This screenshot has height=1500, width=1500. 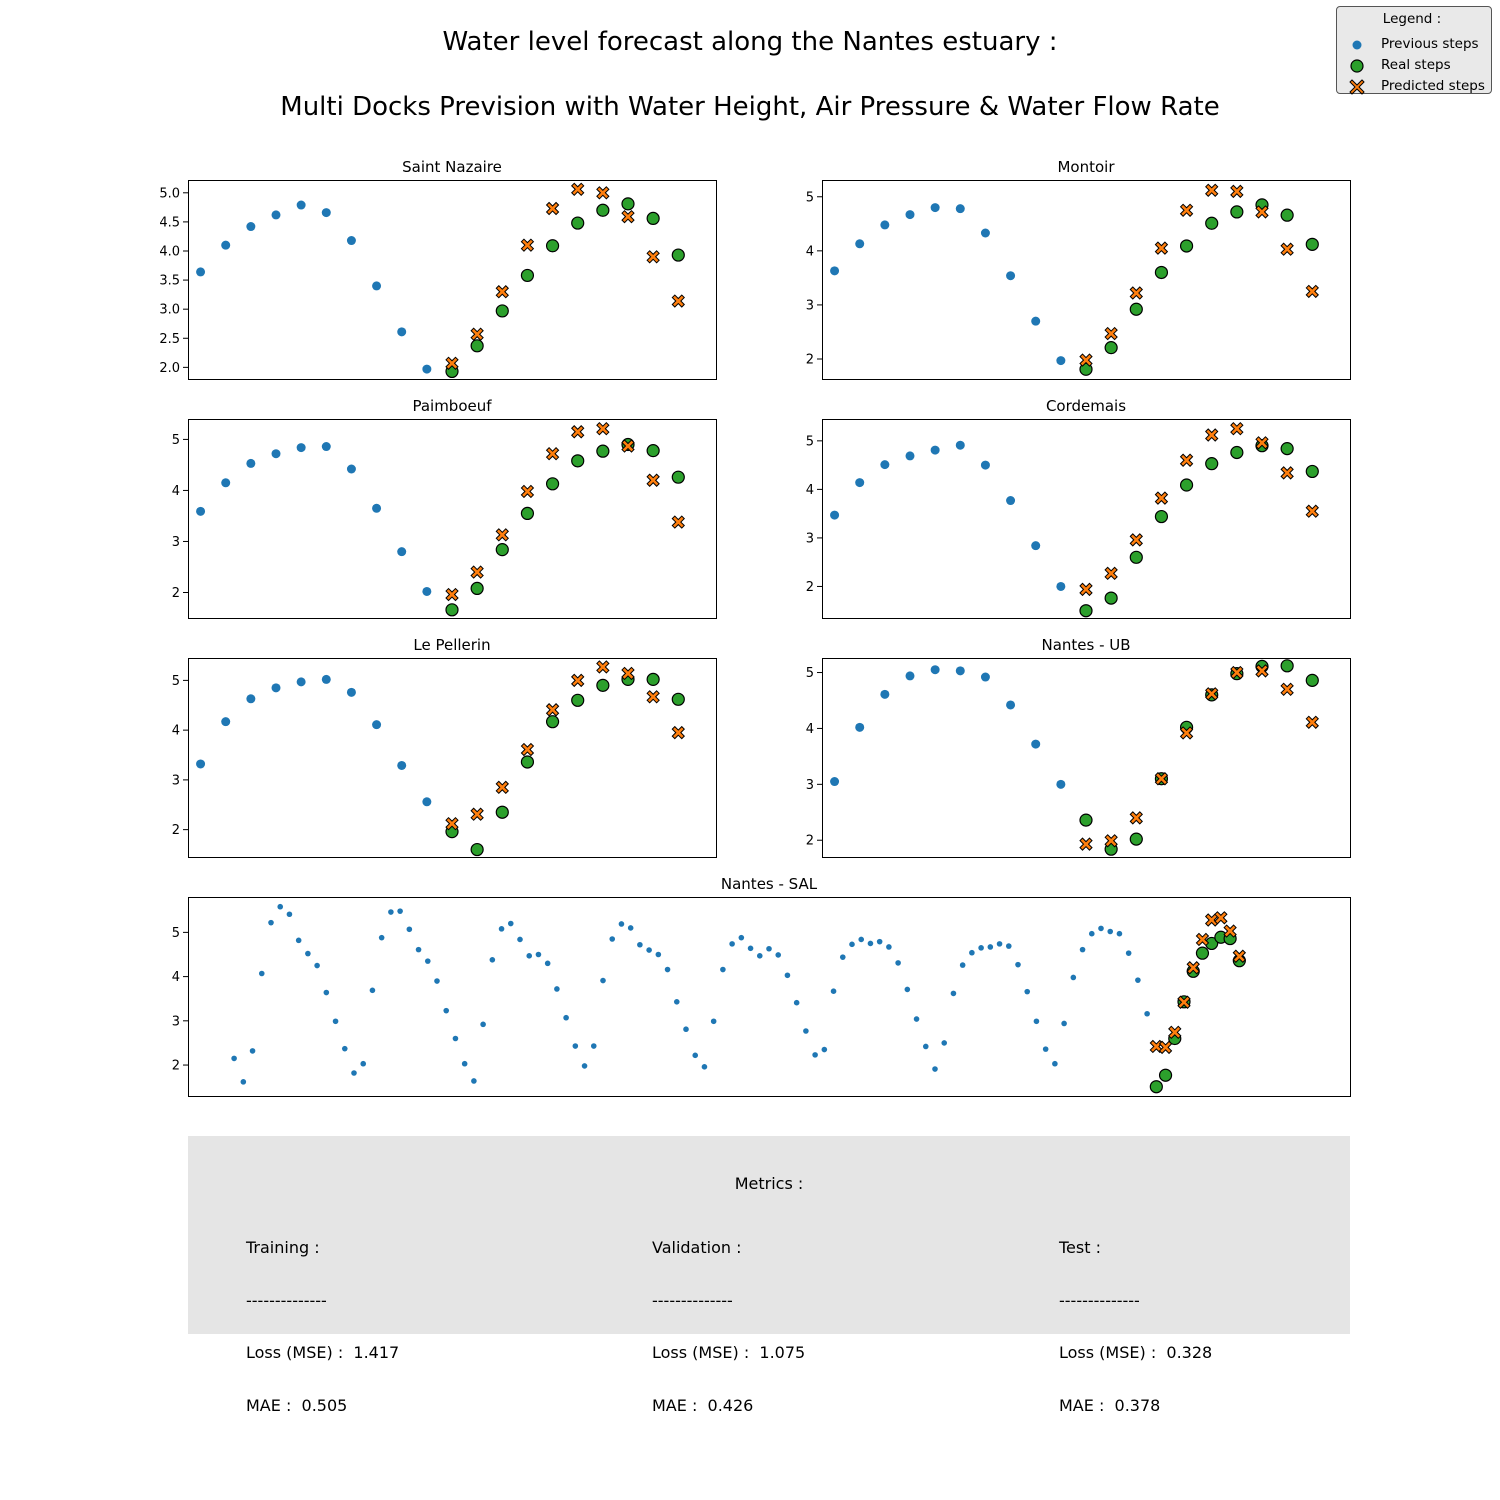 I want to click on metrics-training-mae: MAE : 0.505, so click(x=322, y=1405).